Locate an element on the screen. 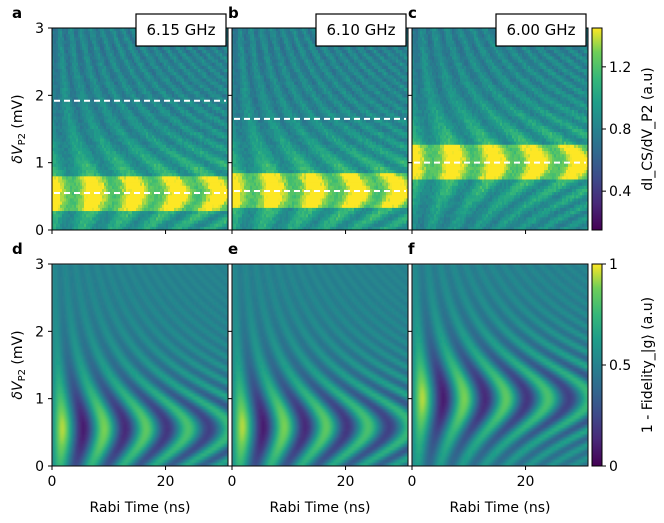 This screenshot has height=523, width=664. freq-label: 6.10 GHz is located at coordinates (361, 30).